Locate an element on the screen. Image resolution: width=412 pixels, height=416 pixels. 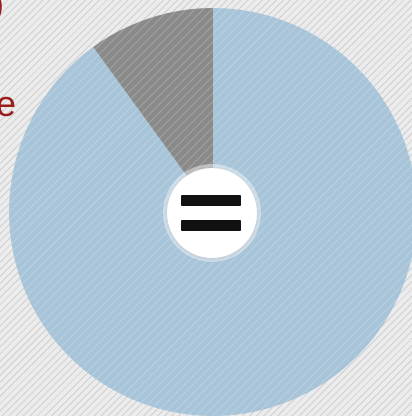
menu-icon is located at coordinates (211, 200).